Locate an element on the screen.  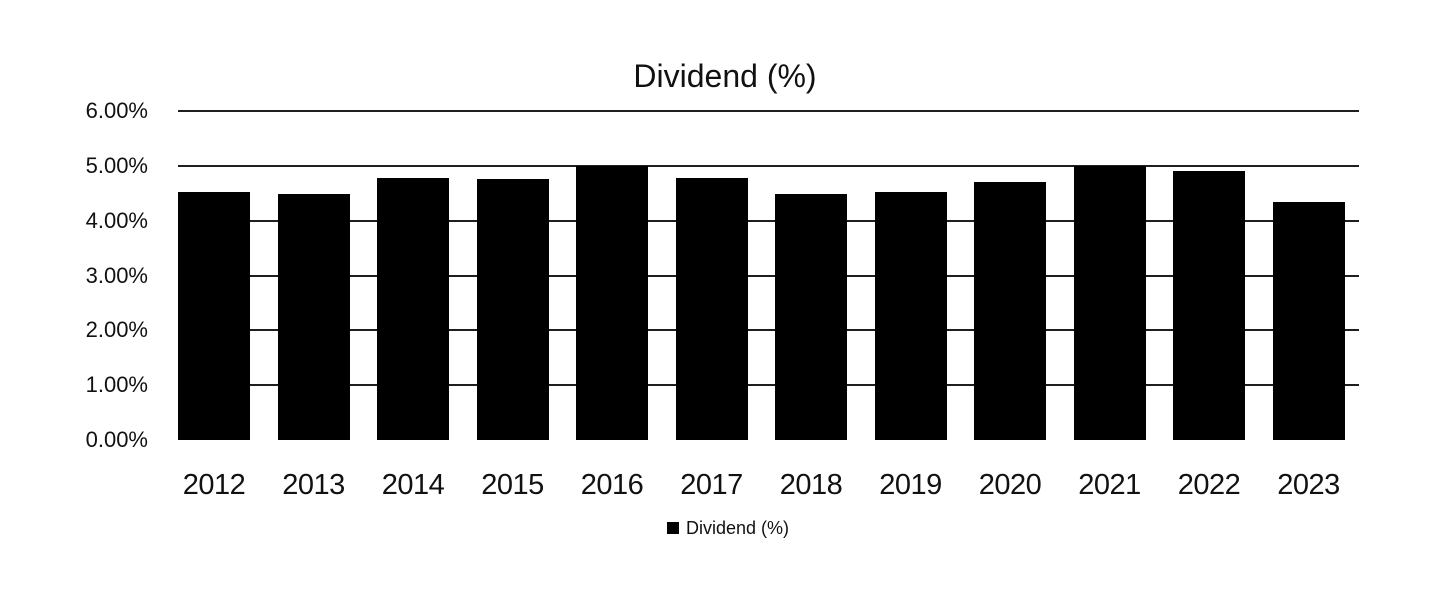
gridline-2pct is located at coordinates (768, 330).